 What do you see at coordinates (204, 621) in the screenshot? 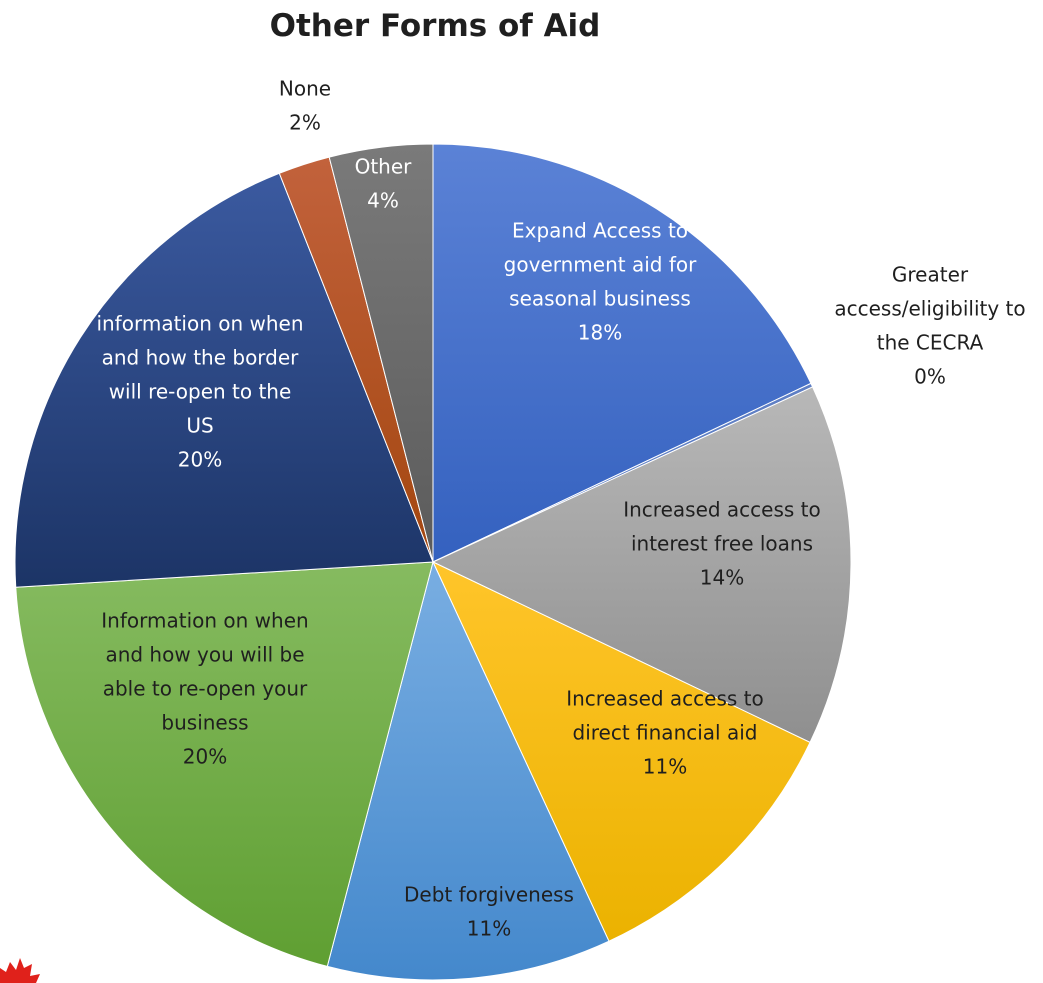
I see `slice-category-label: Information on when` at bounding box center [204, 621].